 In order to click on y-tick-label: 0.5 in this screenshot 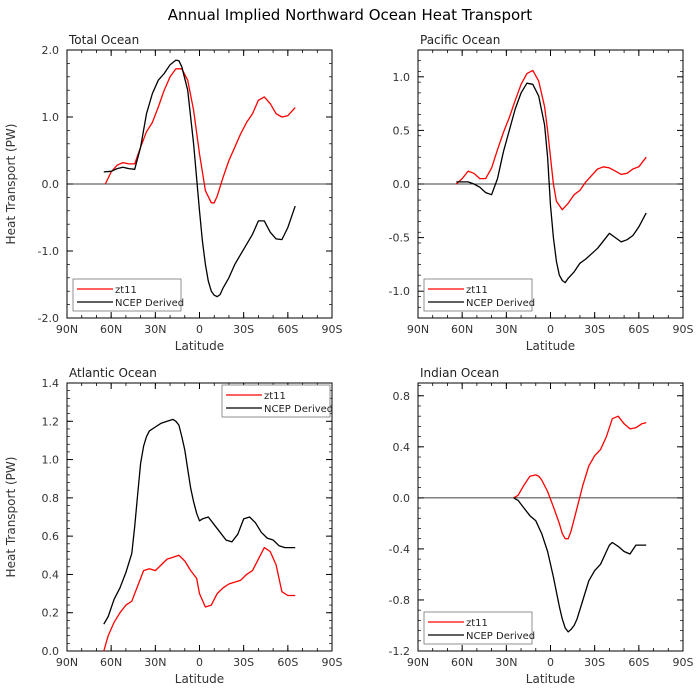, I will do `click(402, 130)`.